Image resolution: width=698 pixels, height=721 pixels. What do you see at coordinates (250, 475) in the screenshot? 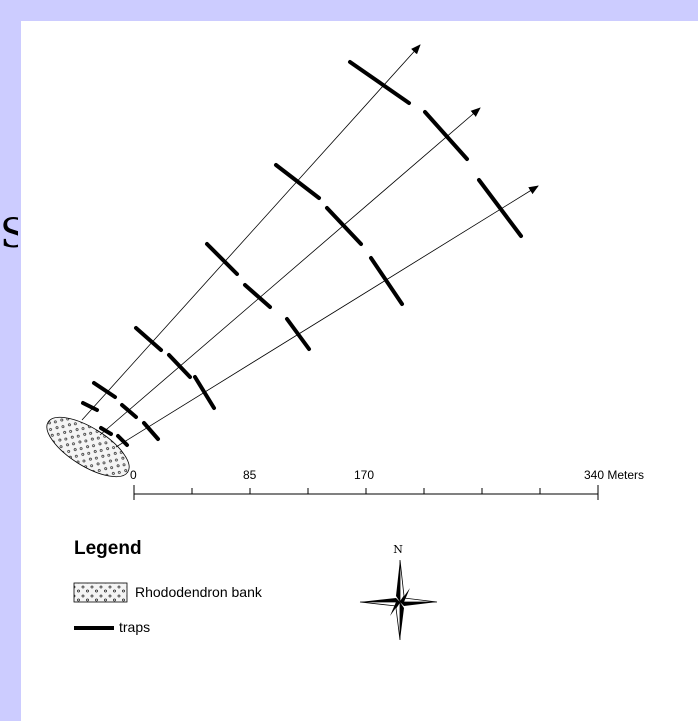
I see `scale-label-85: 85` at bounding box center [250, 475].